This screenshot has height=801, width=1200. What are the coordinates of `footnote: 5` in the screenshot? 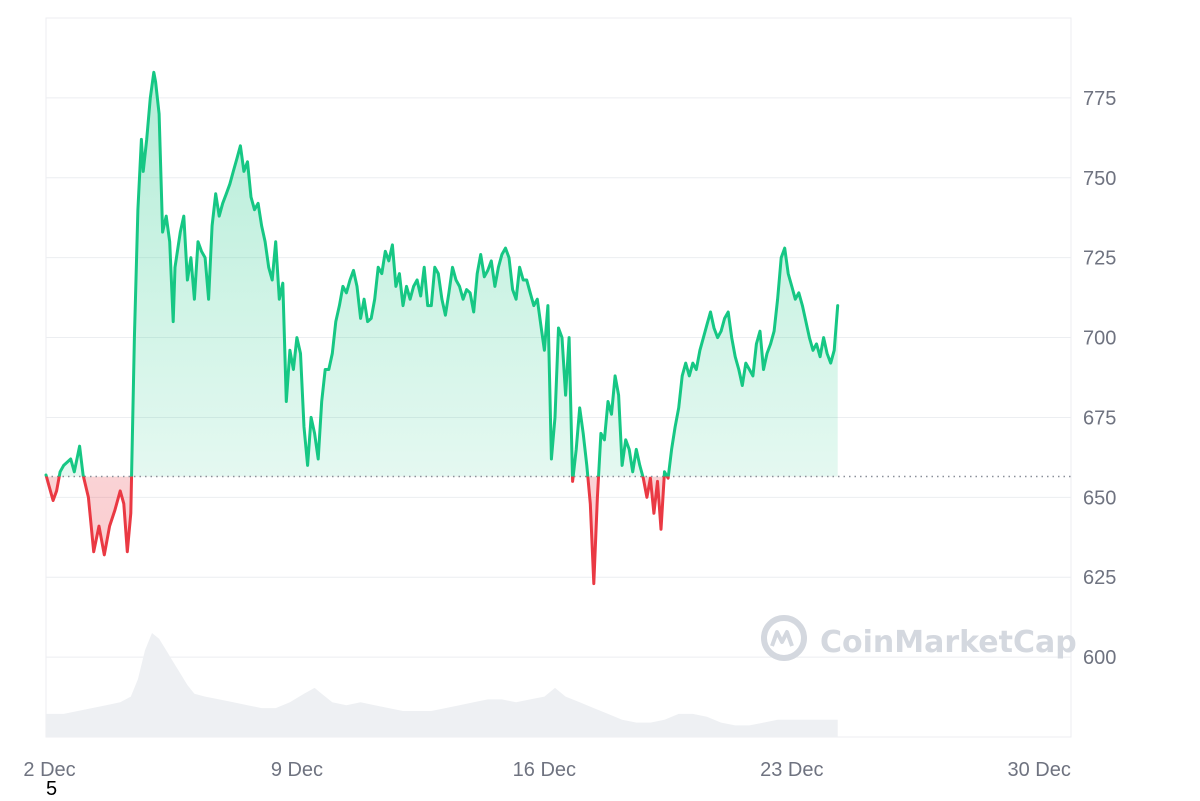 It's located at (52, 789).